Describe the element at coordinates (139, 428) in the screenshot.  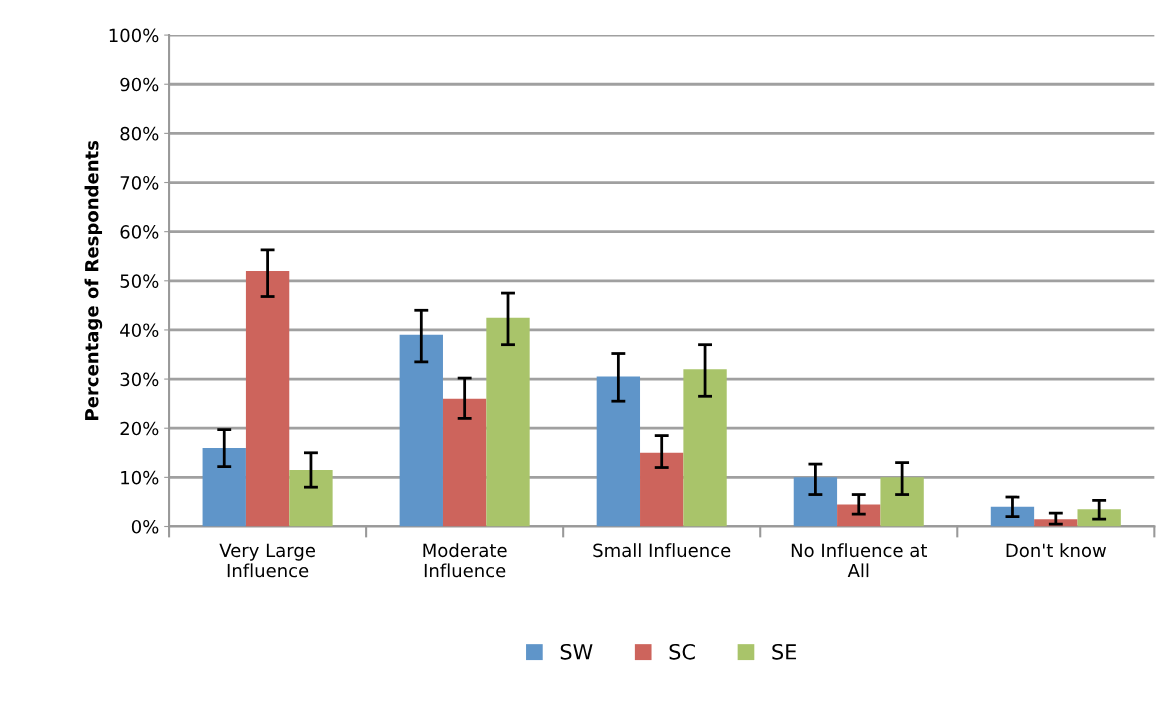
I see `y-tick-label: 20%` at that location.